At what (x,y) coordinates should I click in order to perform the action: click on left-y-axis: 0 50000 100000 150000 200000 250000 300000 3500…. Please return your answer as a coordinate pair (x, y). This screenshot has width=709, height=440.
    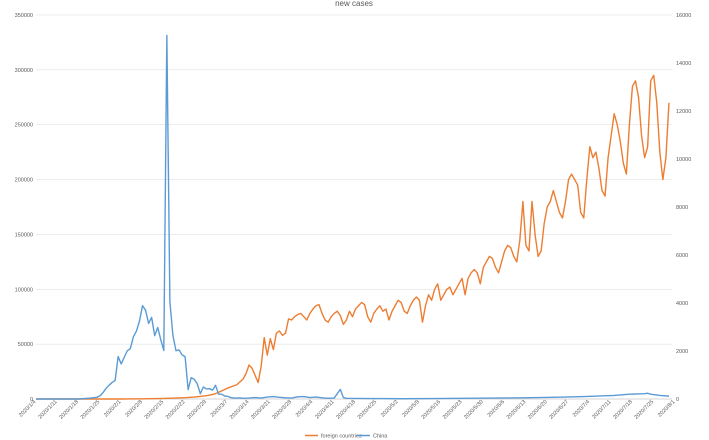
    Looking at the image, I should click on (24, 208).